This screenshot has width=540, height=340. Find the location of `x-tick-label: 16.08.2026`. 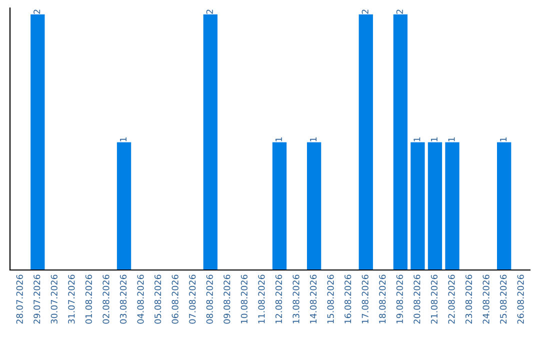

x-tick-label: 16.08.2026 is located at coordinates (348, 299).